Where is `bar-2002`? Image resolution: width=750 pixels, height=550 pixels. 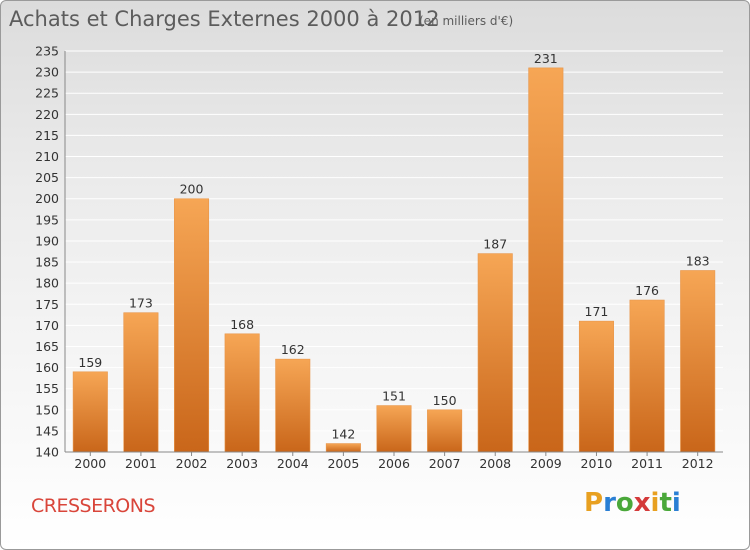
bar-2002 is located at coordinates (192, 325).